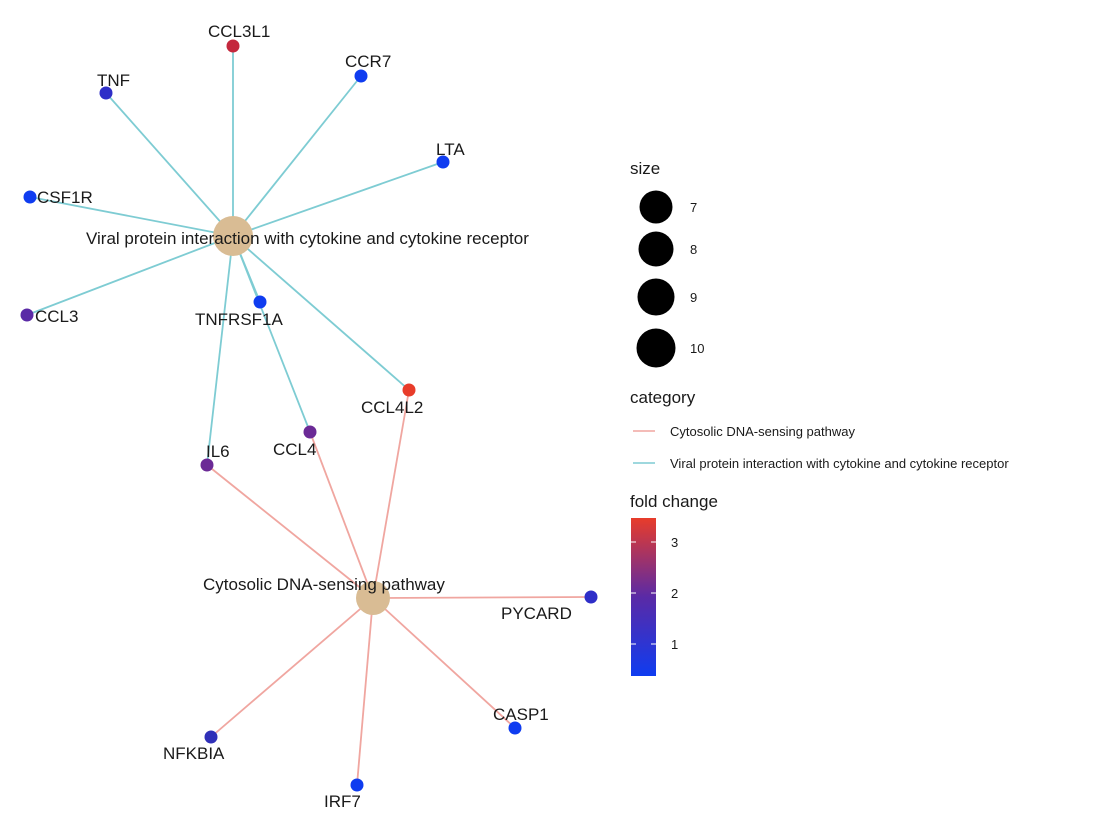 Image resolution: width=1096 pixels, height=829 pixels. Describe the element at coordinates (443, 162) in the screenshot. I see `gene-node-lta` at that location.